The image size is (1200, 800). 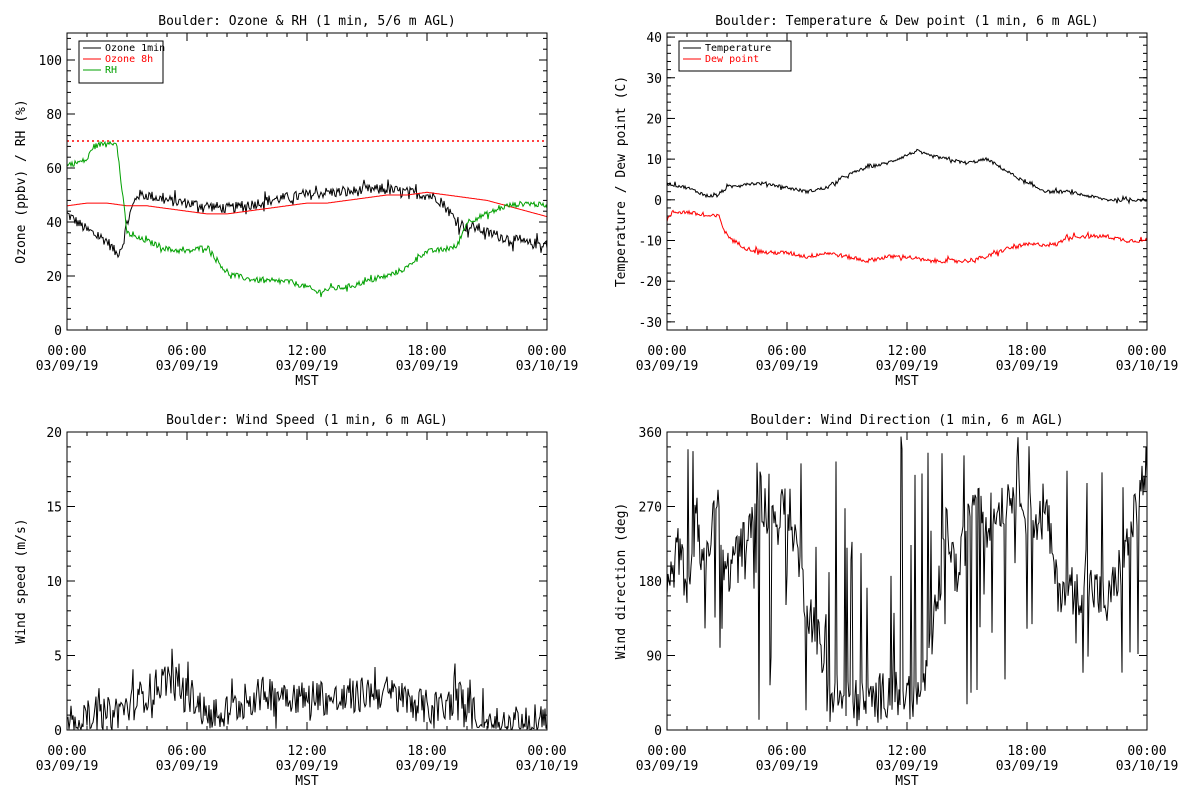 What do you see at coordinates (111, 70) in the screenshot?
I see `ozone-legend-label: RH` at bounding box center [111, 70].